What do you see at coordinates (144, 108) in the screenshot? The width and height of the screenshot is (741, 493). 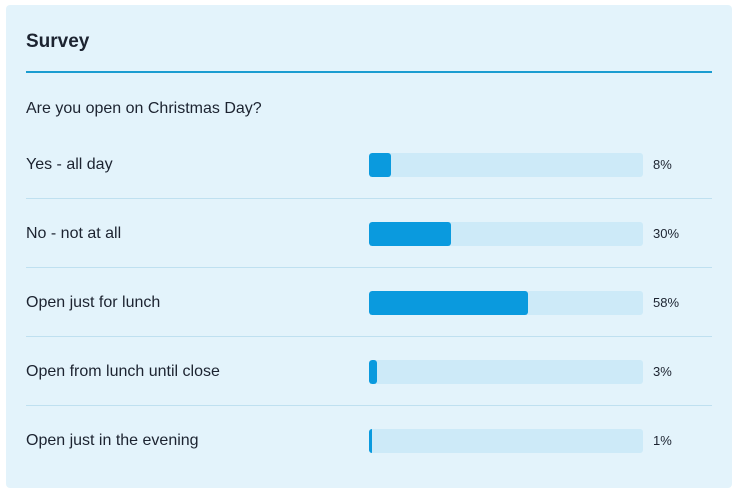 I see `survey-question: Are you open on Christmas Day?` at bounding box center [144, 108].